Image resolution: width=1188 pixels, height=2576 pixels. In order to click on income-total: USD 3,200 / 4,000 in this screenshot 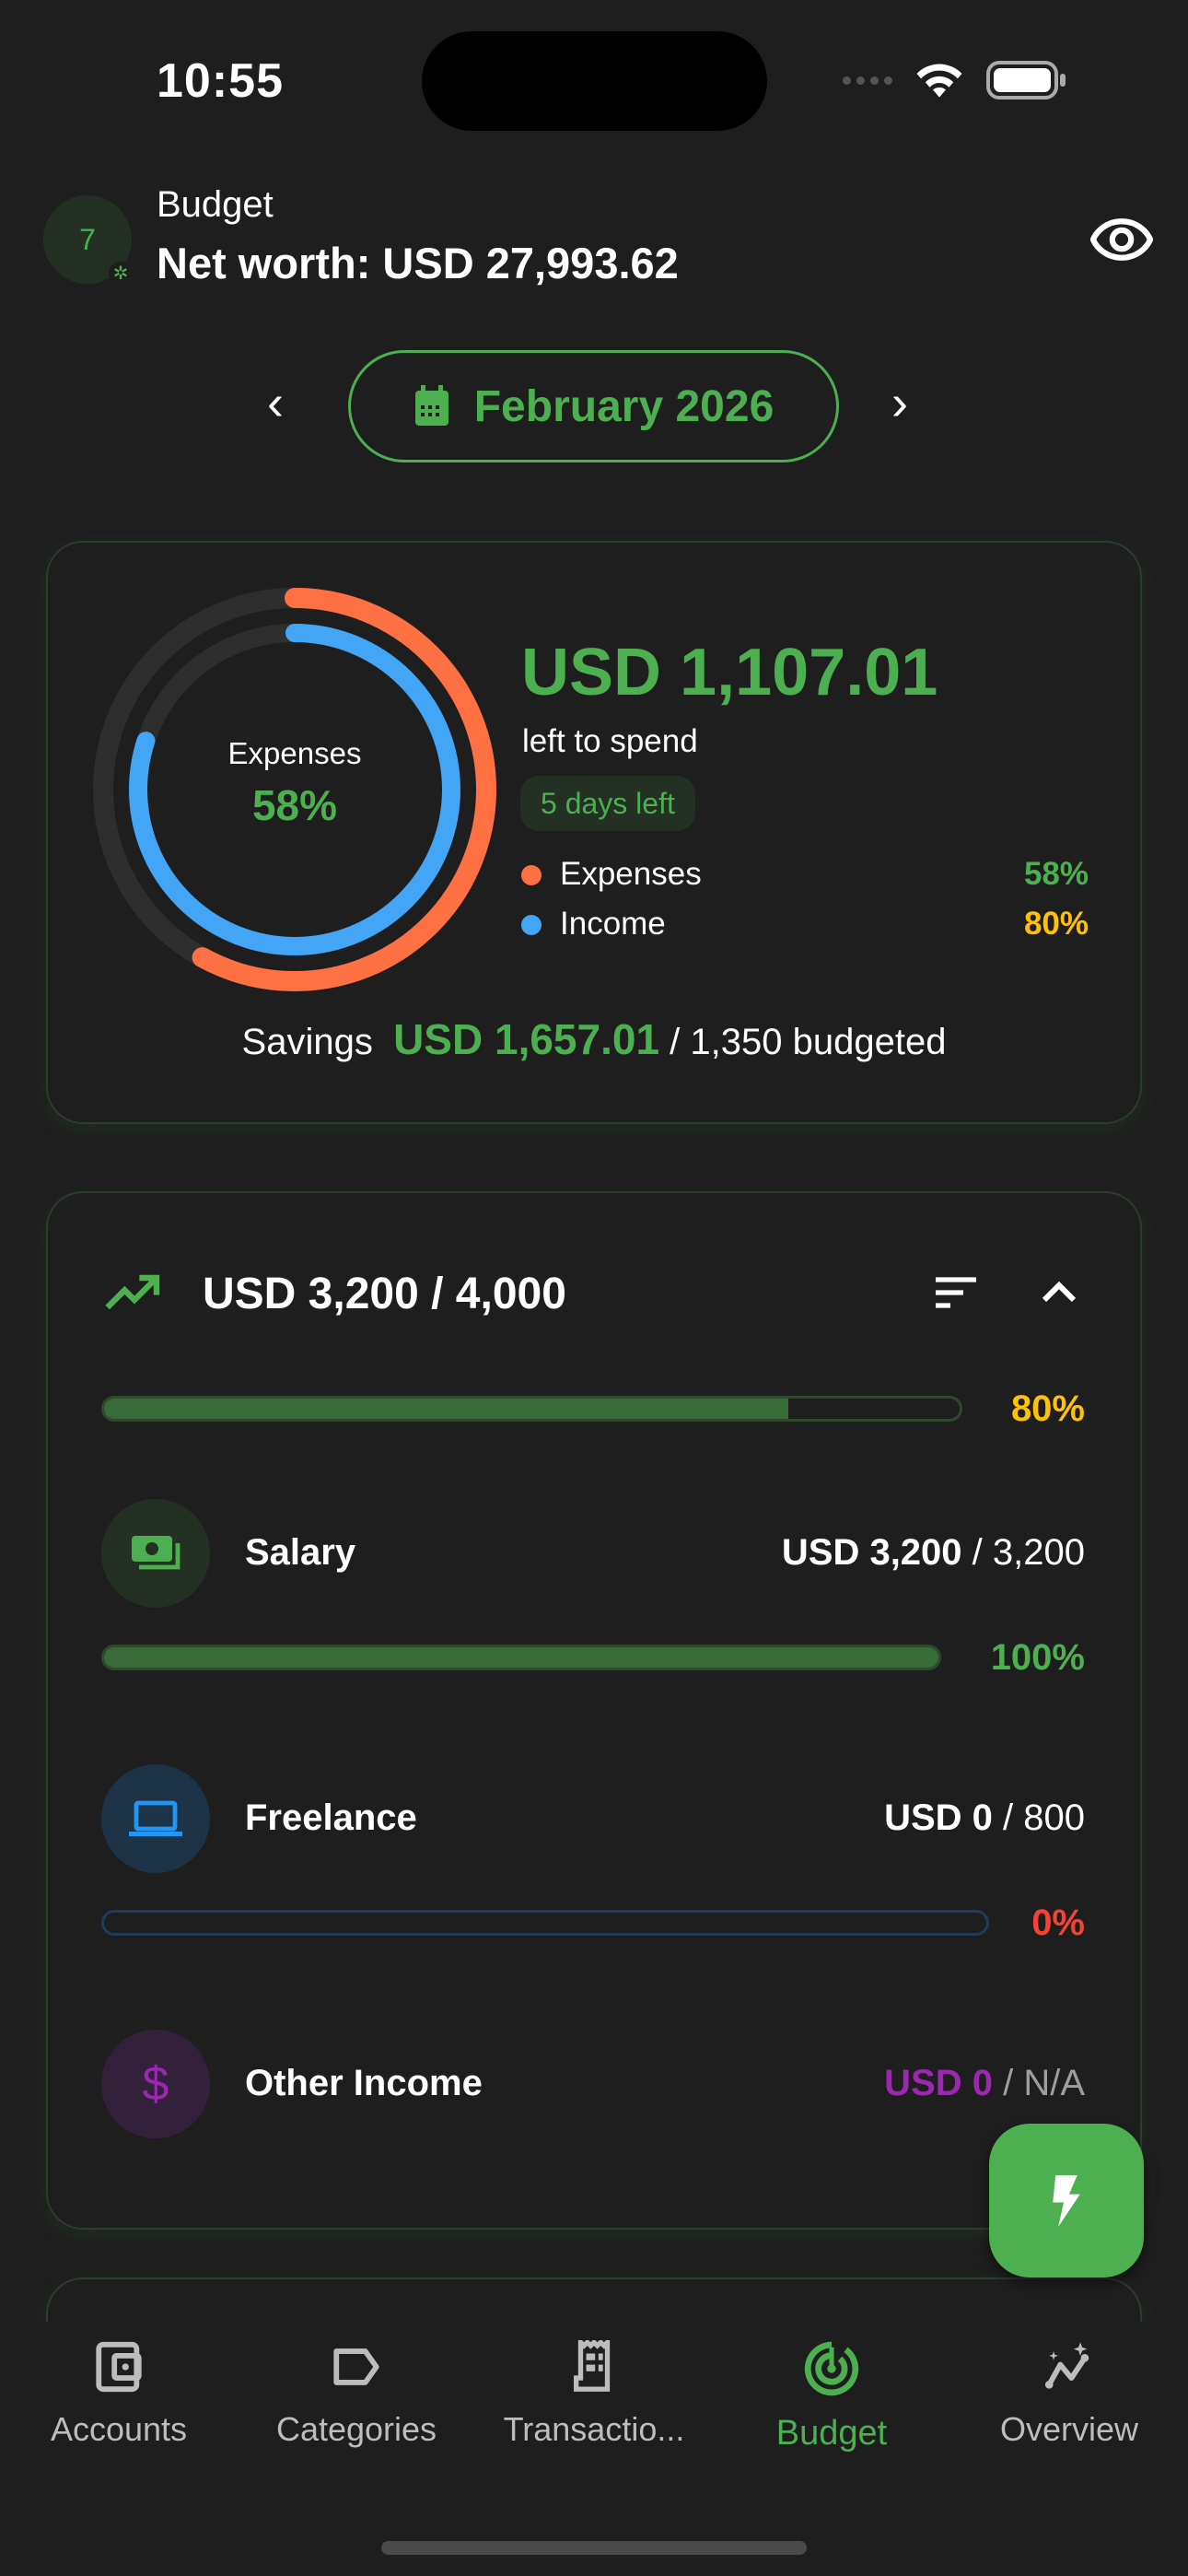, I will do `click(384, 1294)`.